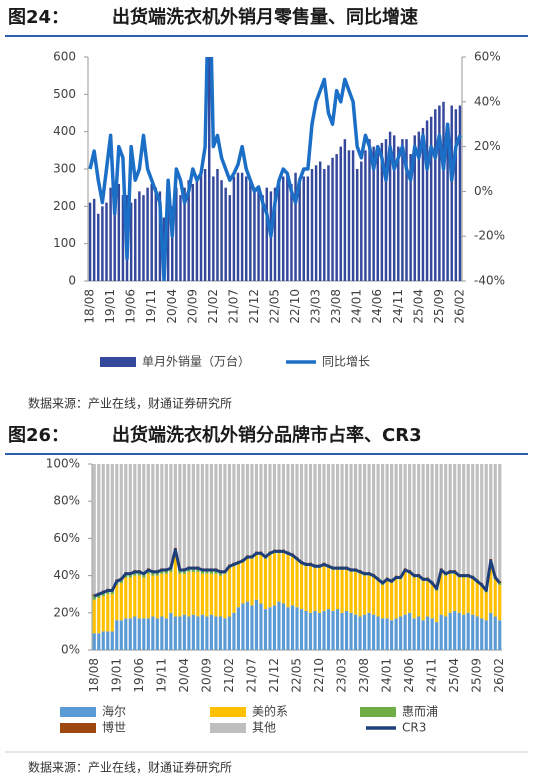  What do you see at coordinates (489, 236) in the screenshot?
I see `y2-tick-label: -20%` at bounding box center [489, 236].